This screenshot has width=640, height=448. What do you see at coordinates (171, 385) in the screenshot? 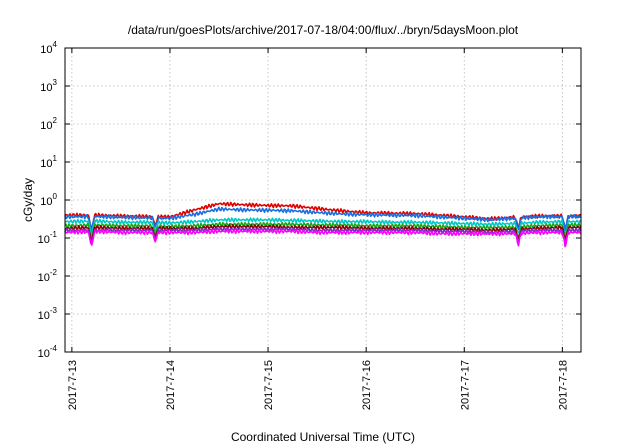
I see `x-tick-label: 2017-7-14` at bounding box center [171, 385].